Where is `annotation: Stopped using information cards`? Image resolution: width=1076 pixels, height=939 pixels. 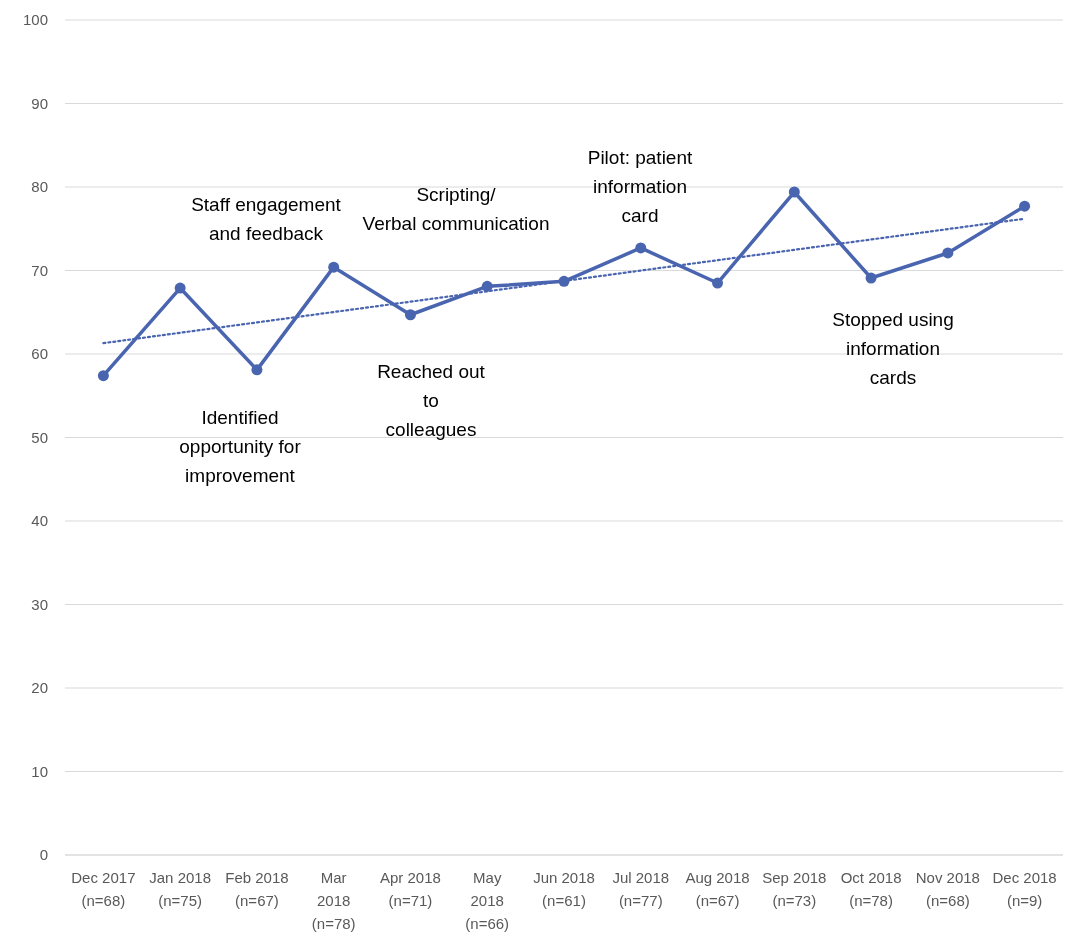 annotation: Stopped using information cards is located at coordinates (893, 348).